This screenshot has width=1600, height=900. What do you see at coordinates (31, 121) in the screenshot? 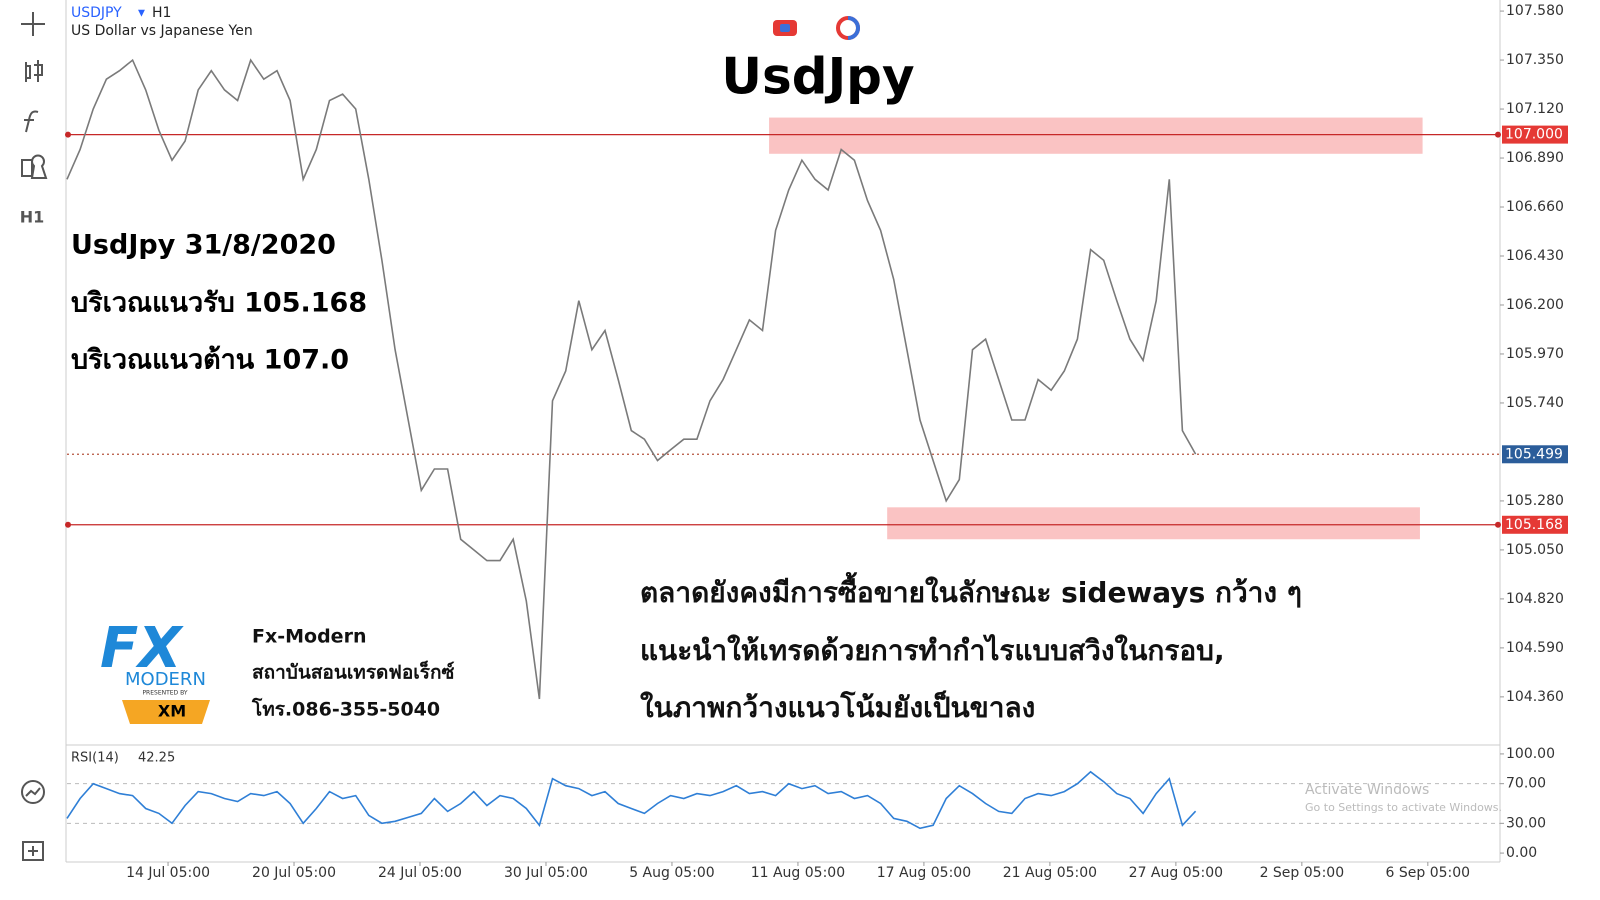
I see `indicator-icon` at bounding box center [31, 121].